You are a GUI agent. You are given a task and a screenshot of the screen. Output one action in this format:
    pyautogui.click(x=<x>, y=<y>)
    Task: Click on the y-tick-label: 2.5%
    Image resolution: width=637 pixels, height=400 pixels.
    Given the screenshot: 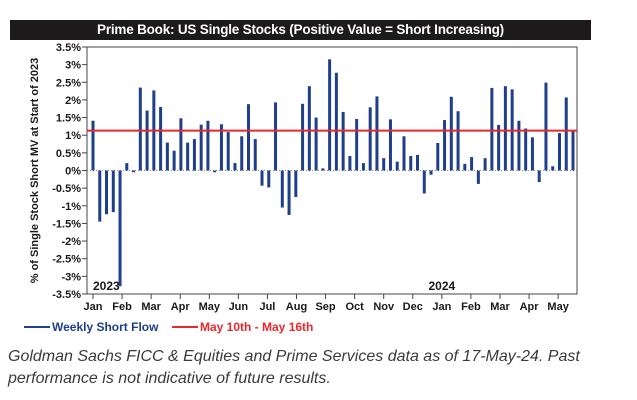 What is the action you would take?
    pyautogui.click(x=68, y=83)
    